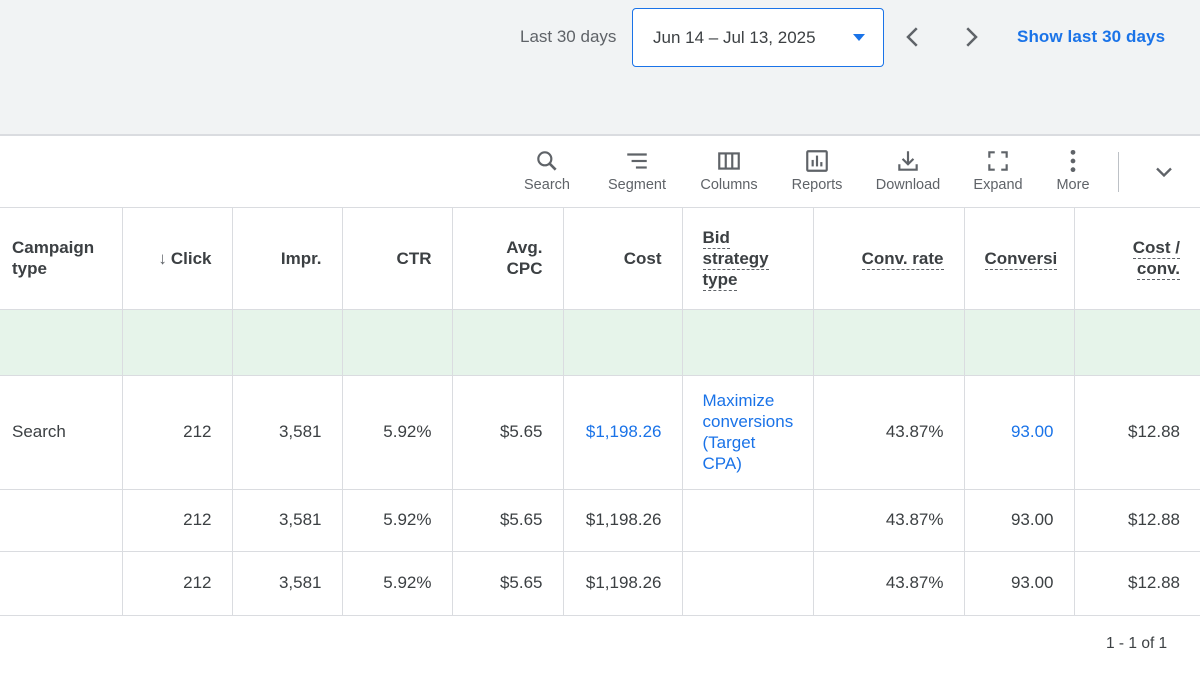 Image resolution: width=1200 pixels, height=675 pixels. Describe the element at coordinates (1137, 643) in the screenshot. I see `pagination-status: 1 - 1 of 1` at that location.